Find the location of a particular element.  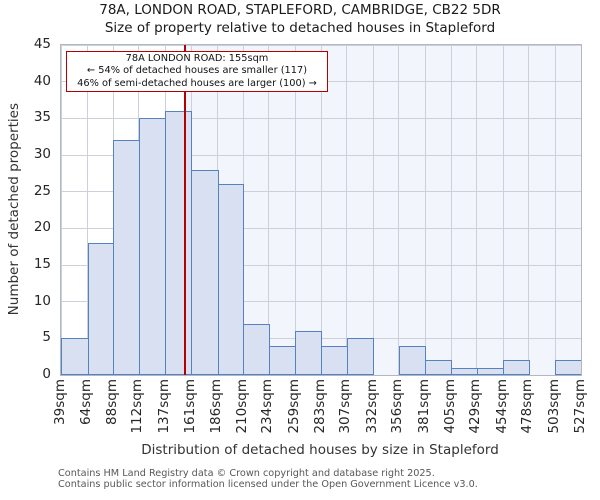

x-axis-tick-label: 429sqm is located at coordinates (475, 406).